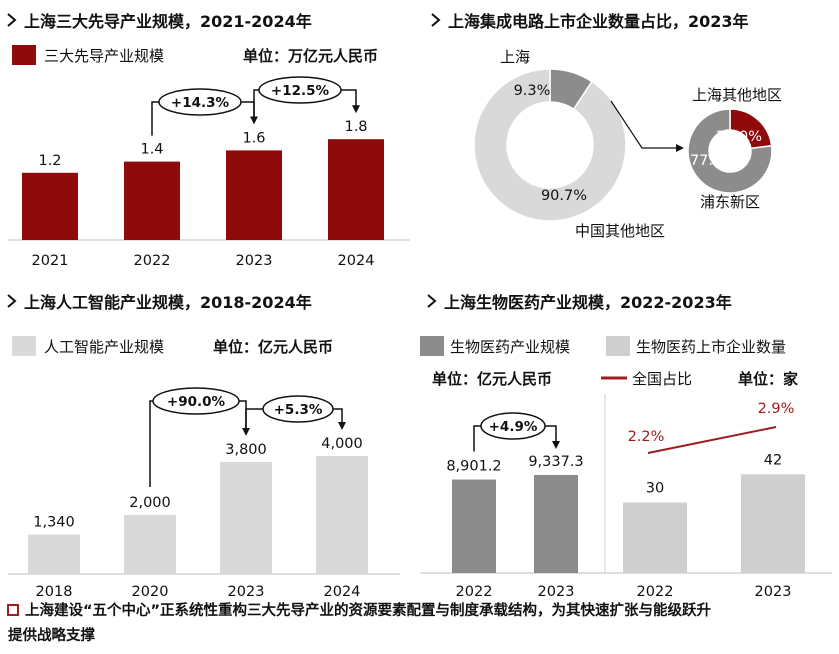  Describe the element at coordinates (515, 57) in the screenshot. I see `ic-donut-1-label: 上海` at that location.